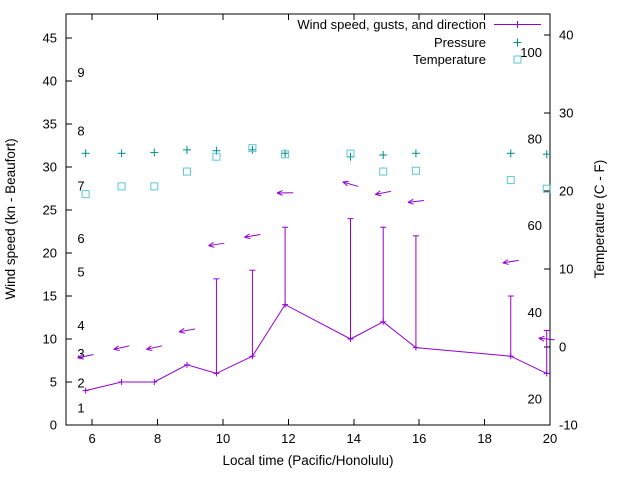 This screenshot has height=480, width=640. What do you see at coordinates (535, 225) in the screenshot?
I see `fahrenheit-label: 60` at bounding box center [535, 225].